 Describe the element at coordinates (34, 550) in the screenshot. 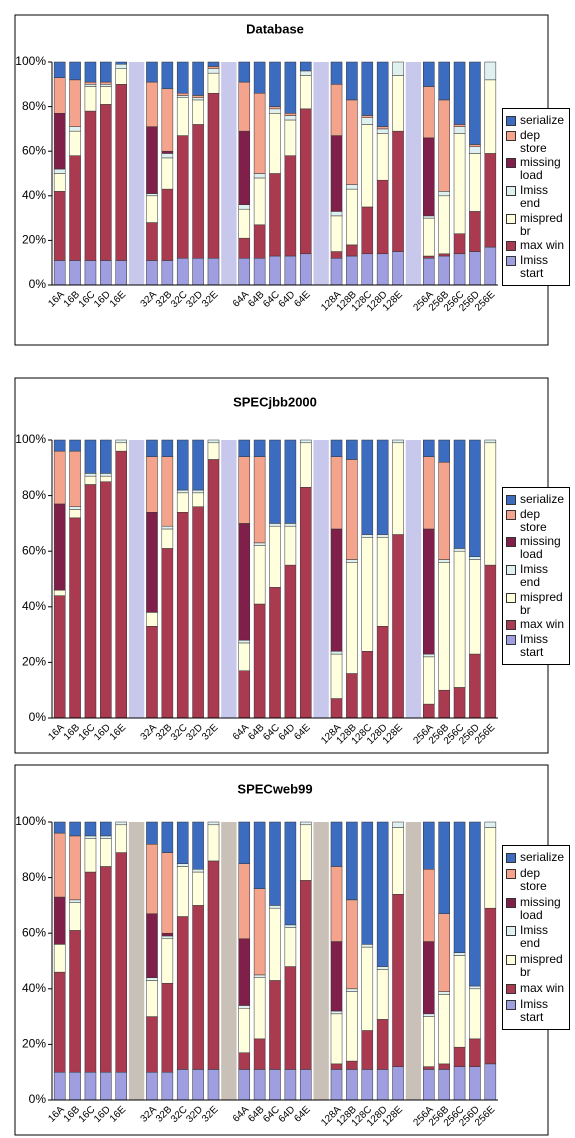

I see `y-tick-label: 60%` at that location.